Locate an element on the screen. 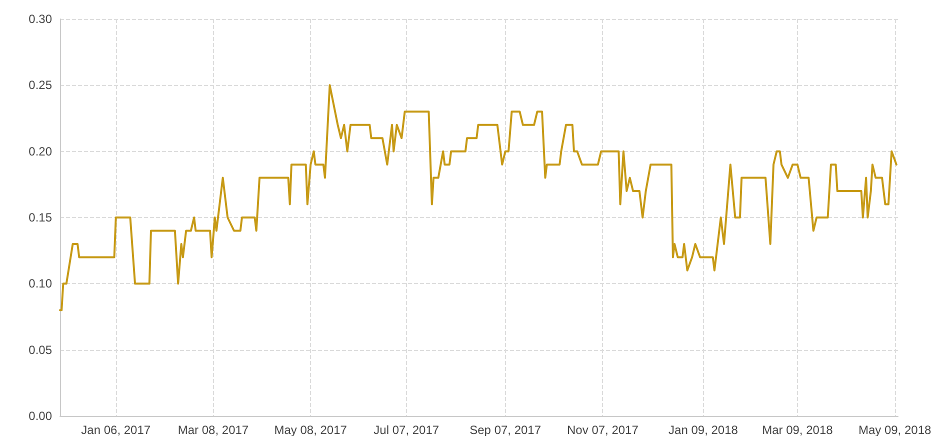  y-tick-label: 0.25 is located at coordinates (40, 85).